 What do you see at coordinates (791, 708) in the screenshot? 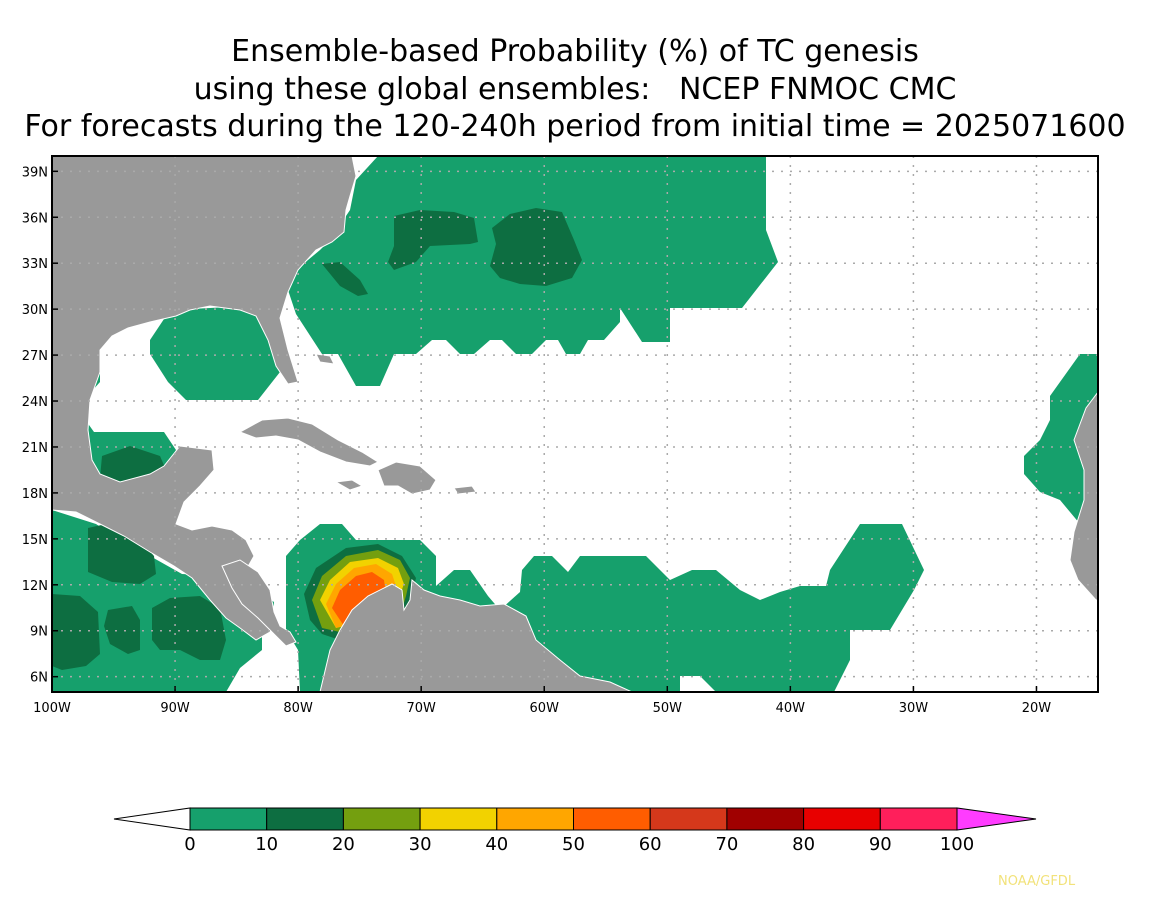
I see `lon-label: 40W` at bounding box center [791, 708].